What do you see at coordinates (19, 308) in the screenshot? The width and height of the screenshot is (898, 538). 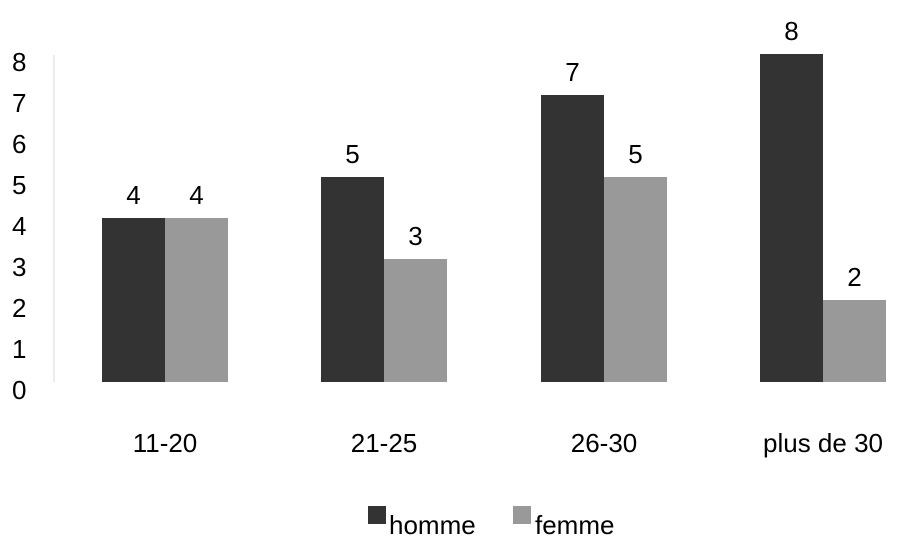 I see `y-tick-label: 2` at bounding box center [19, 308].